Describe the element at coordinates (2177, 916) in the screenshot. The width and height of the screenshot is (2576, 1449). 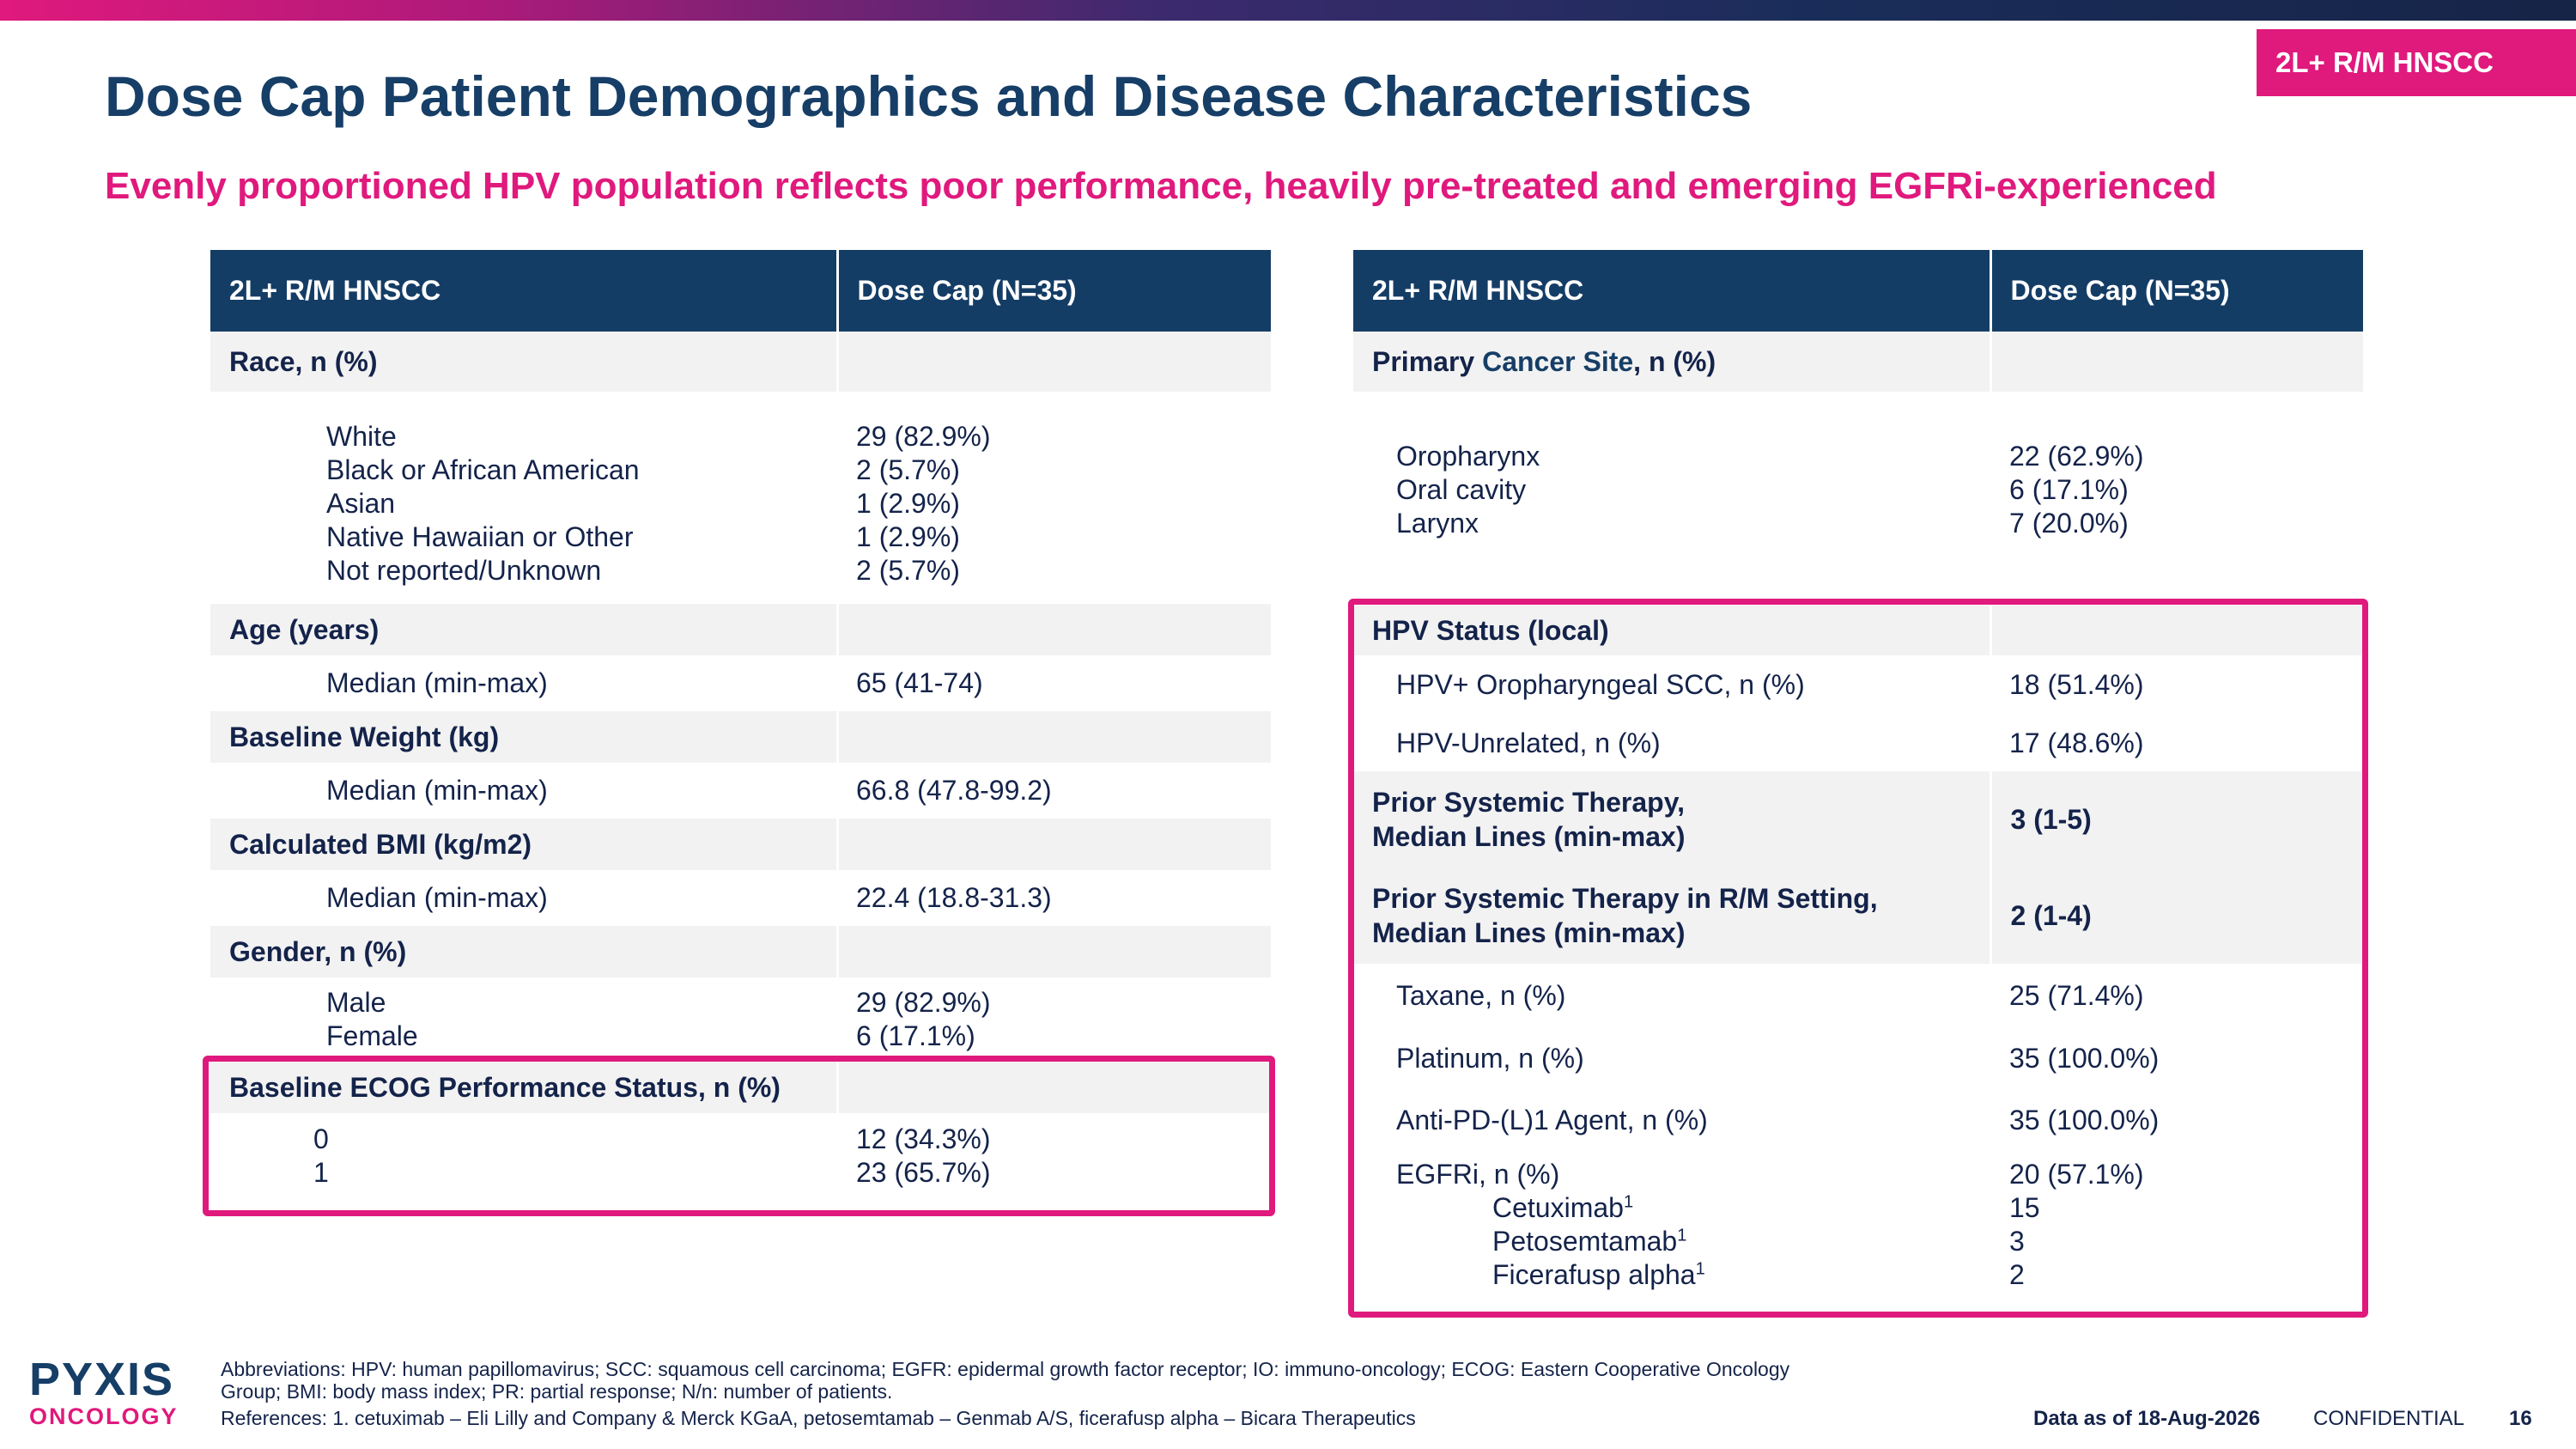
I see `section-value: 2 (1-4)` at that location.